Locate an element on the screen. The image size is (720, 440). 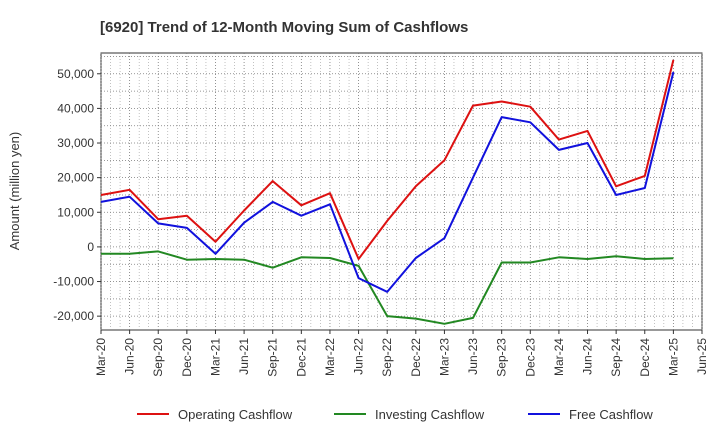
y-tick-label: 40,000 is located at coordinates (75, 108).